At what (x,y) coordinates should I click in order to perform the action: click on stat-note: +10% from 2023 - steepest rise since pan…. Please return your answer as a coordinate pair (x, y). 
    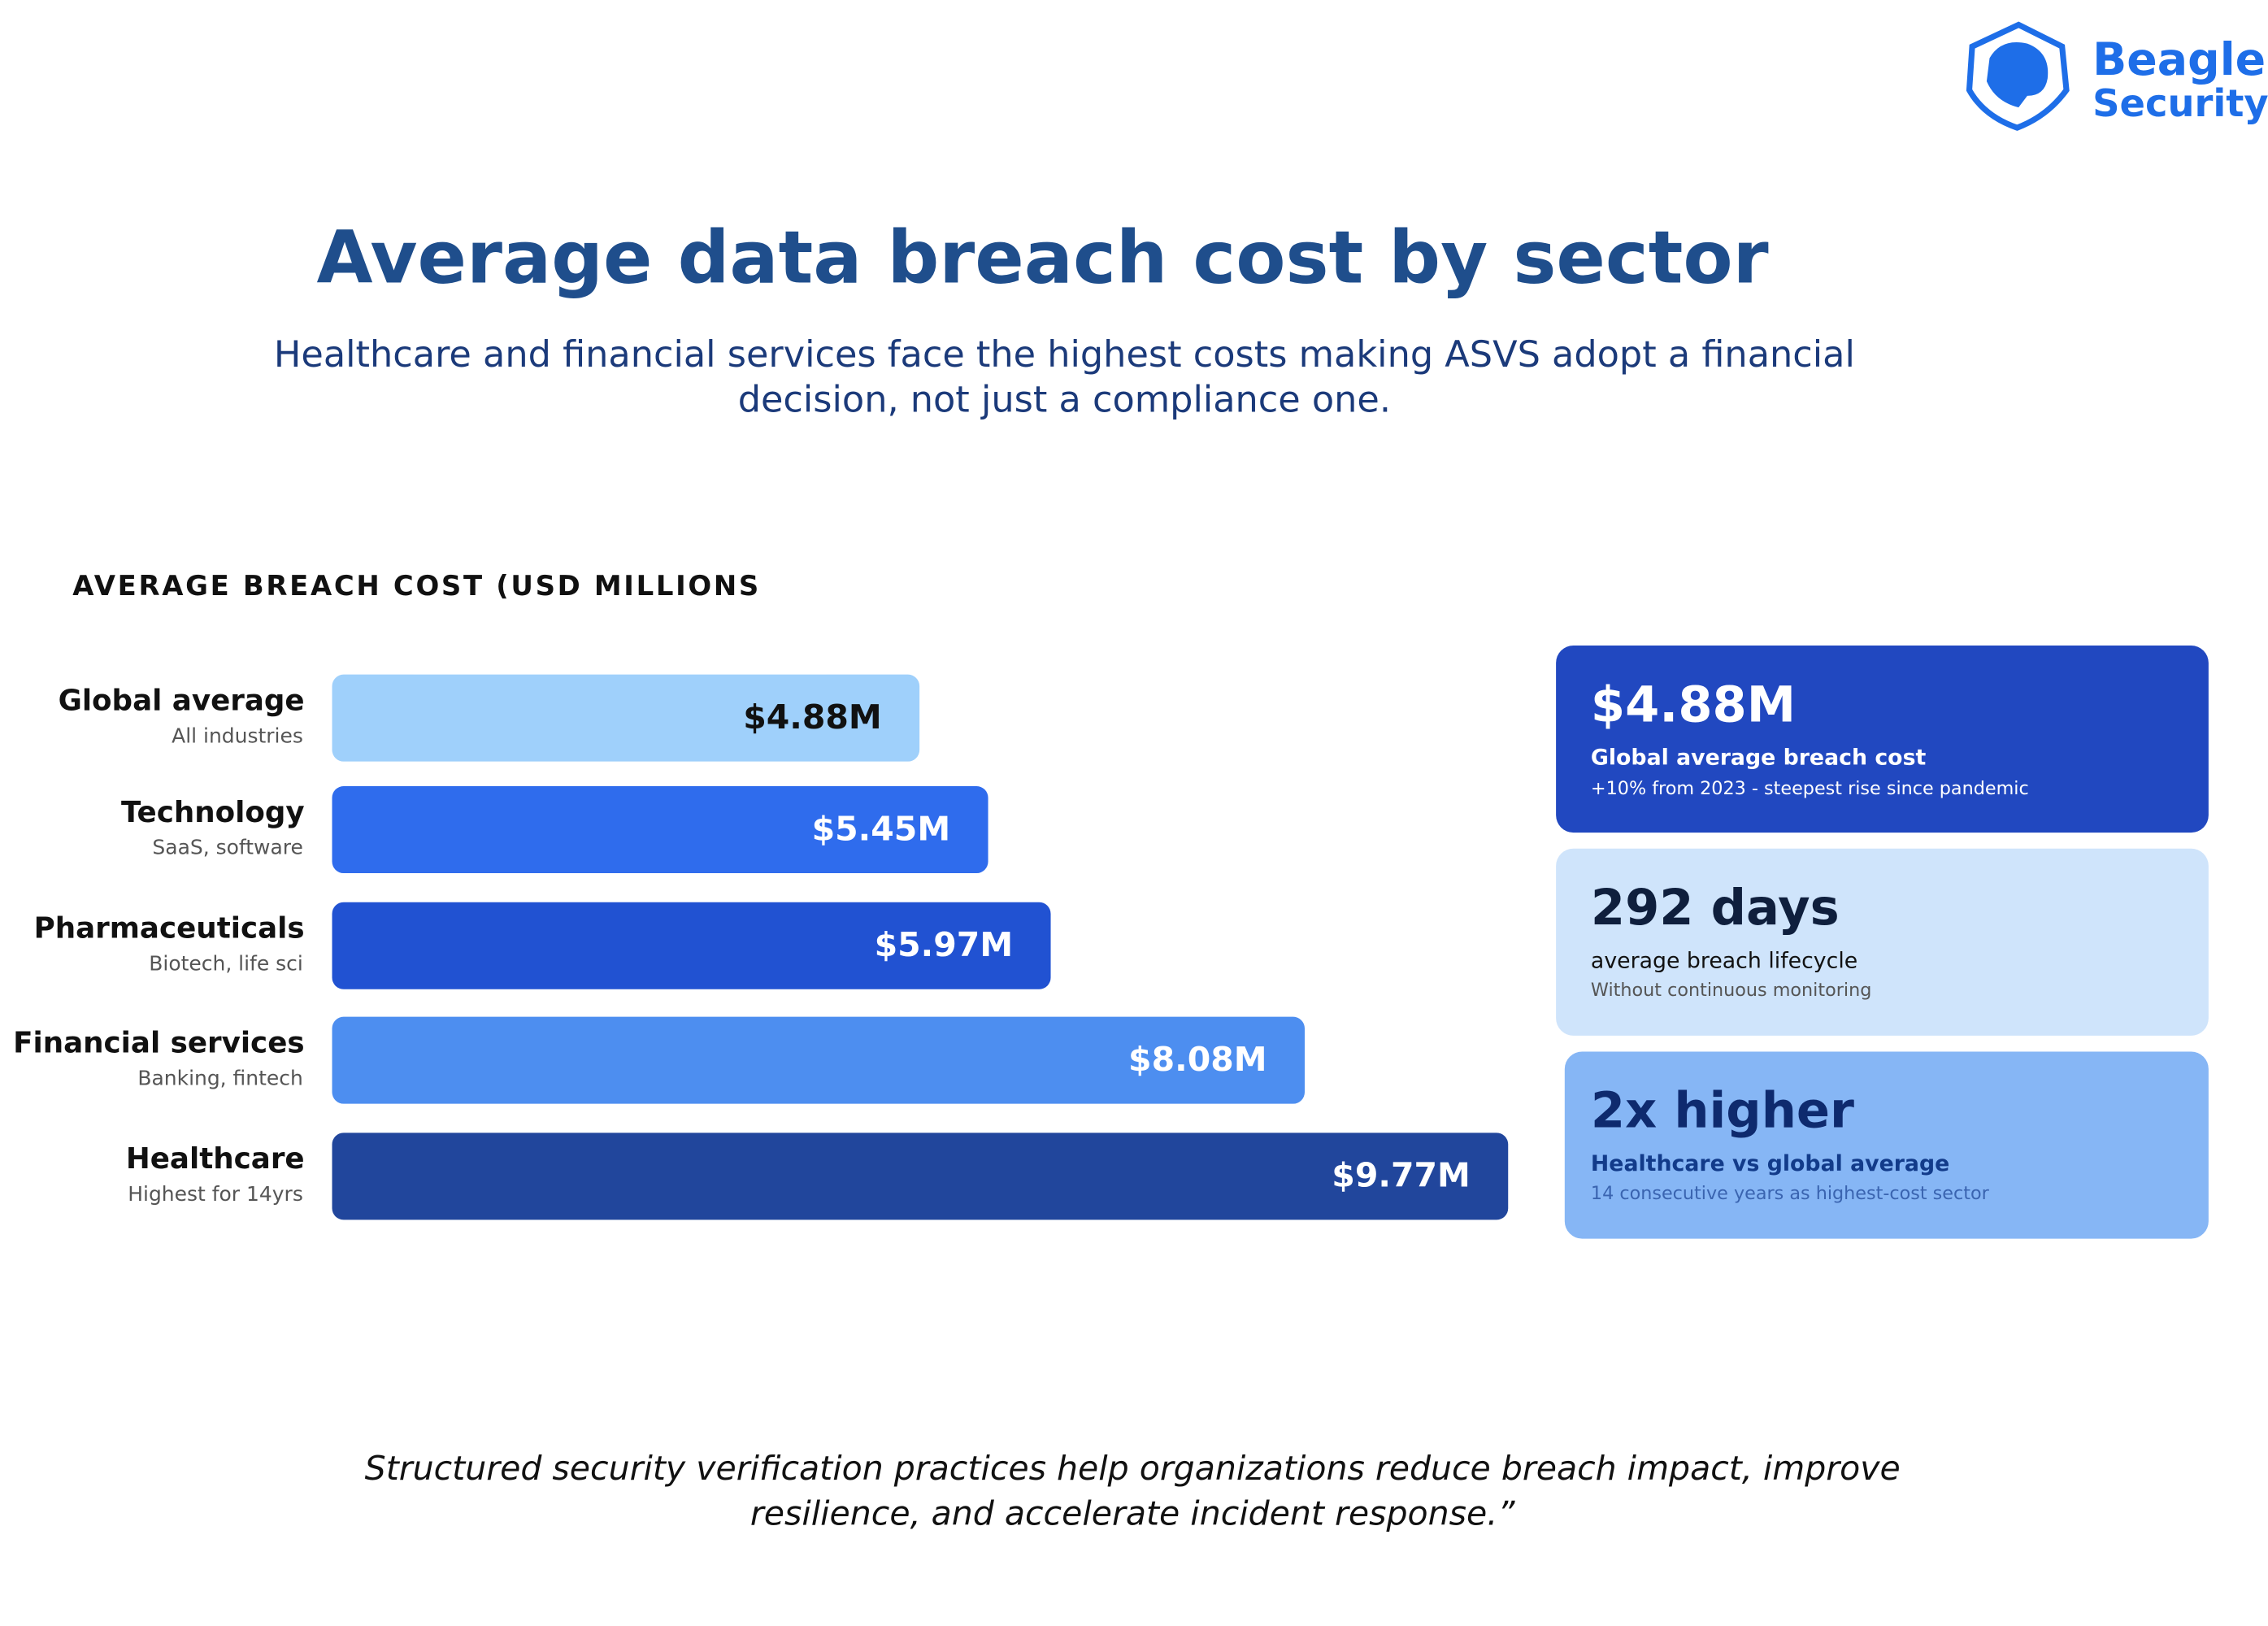
    Looking at the image, I should click on (1810, 788).